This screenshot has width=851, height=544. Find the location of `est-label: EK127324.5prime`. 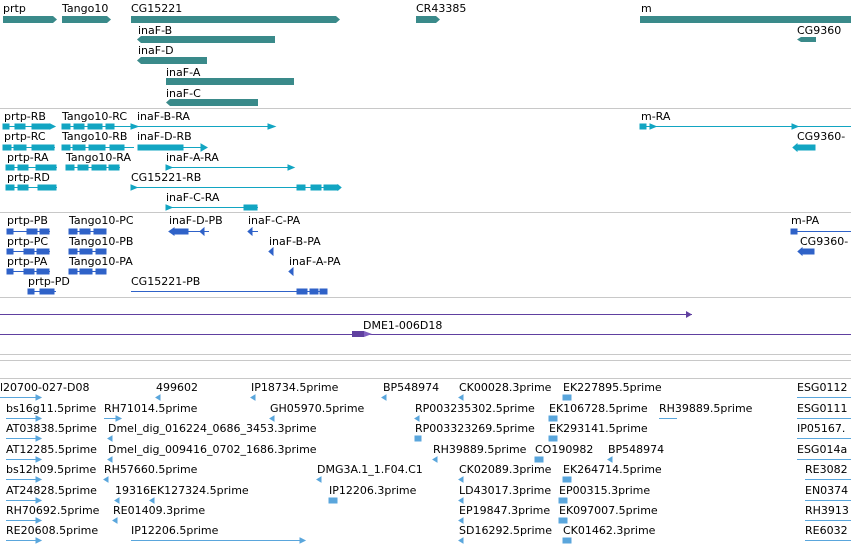

est-label: EK127324.5prime is located at coordinates (199, 490).